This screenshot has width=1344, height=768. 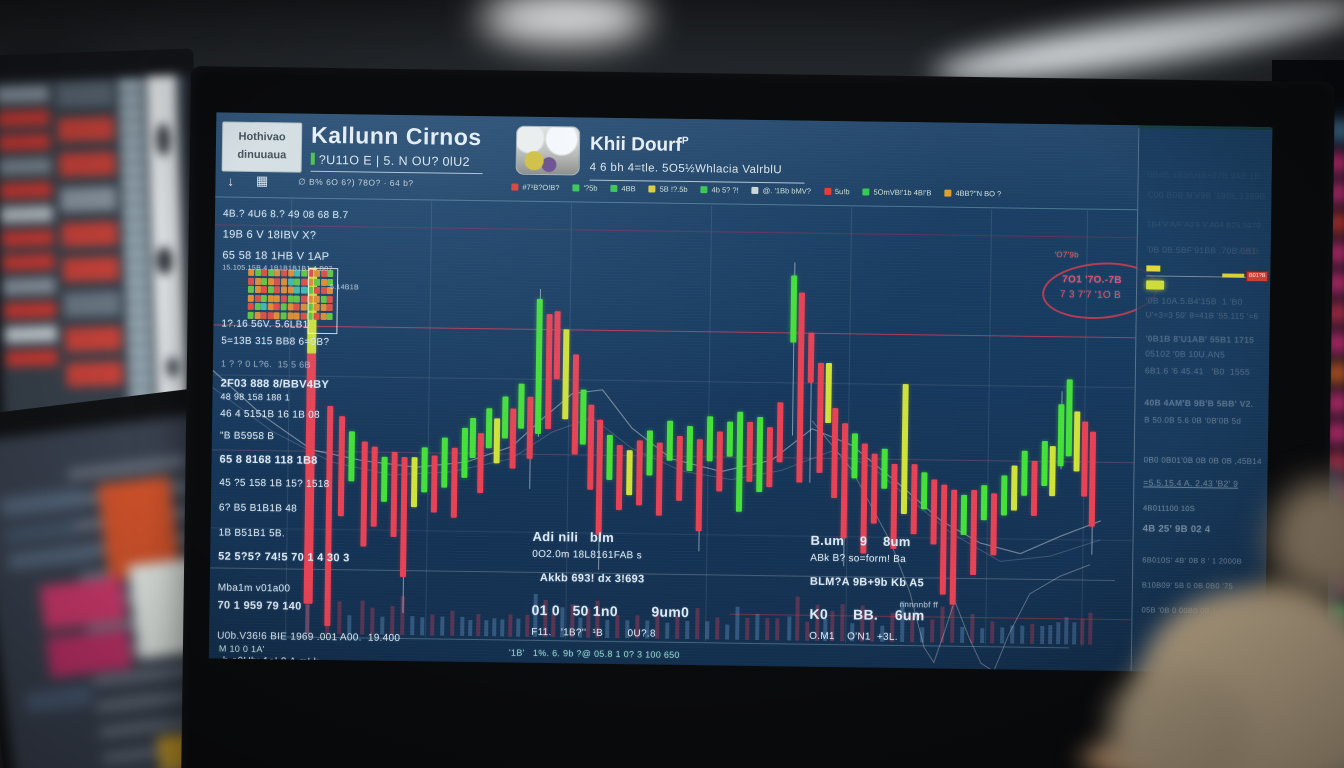 What do you see at coordinates (541, 187) in the screenshot?
I see `ticker-chip-label: #7¹B?O!B?` at bounding box center [541, 187].